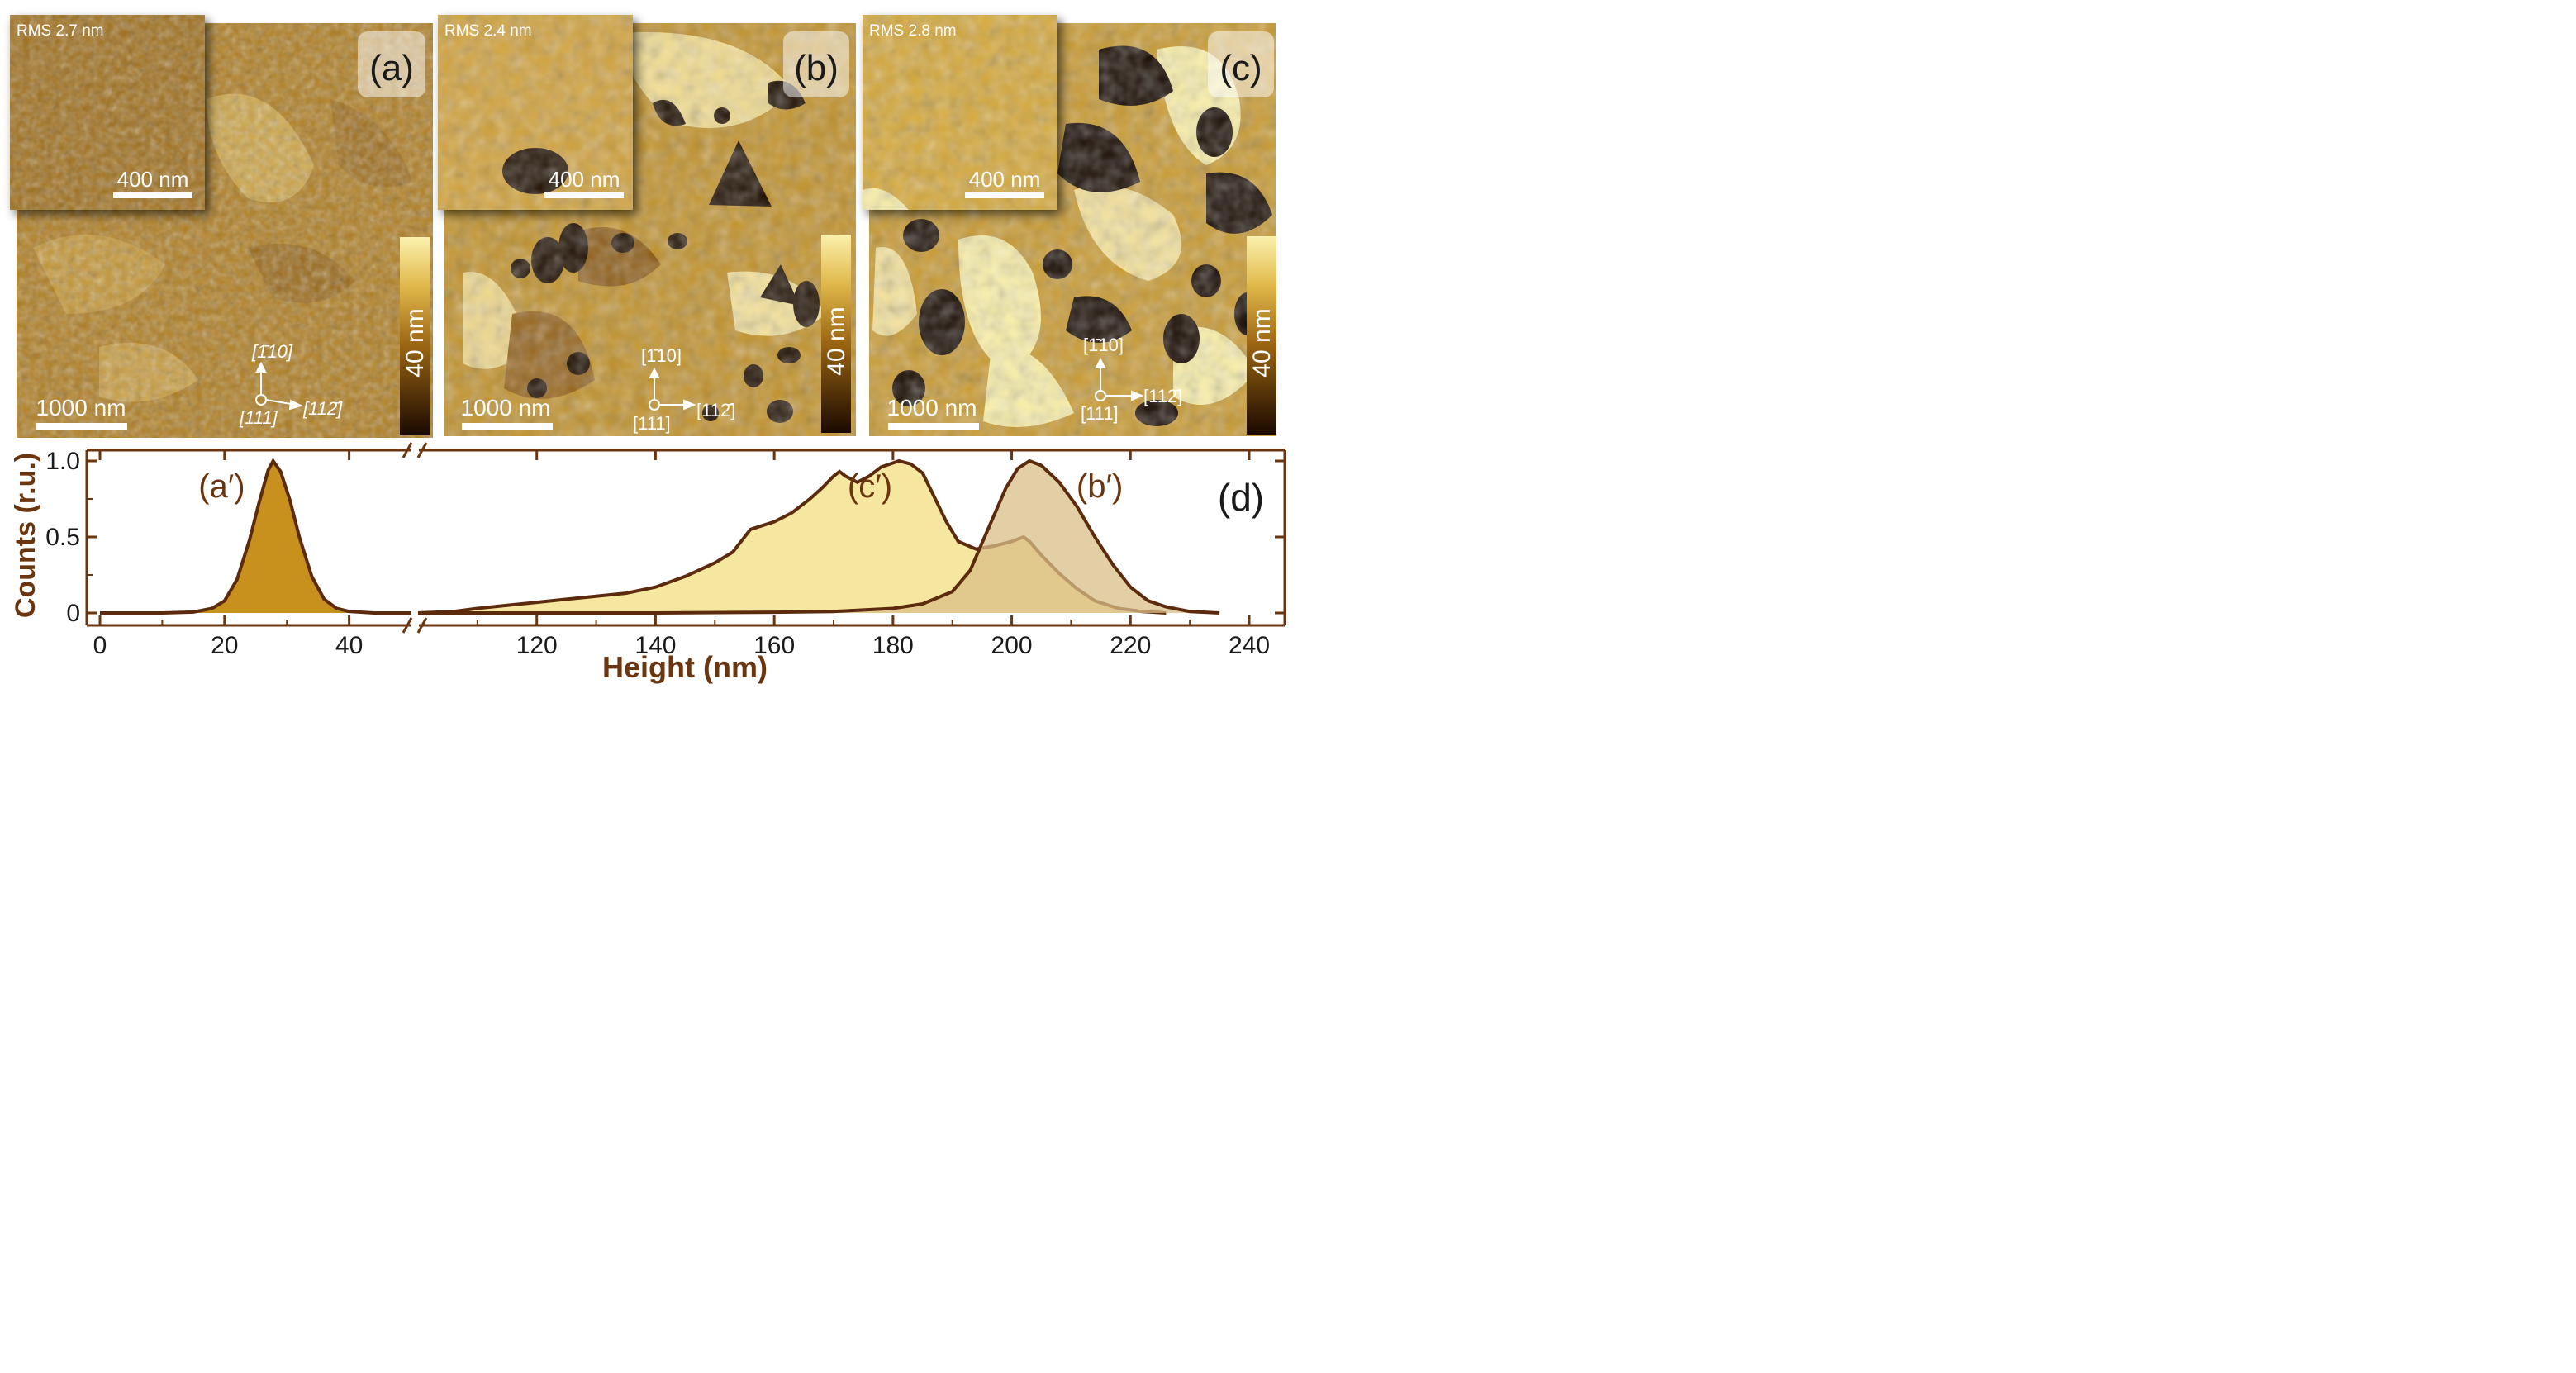  Describe the element at coordinates (584, 180) in the screenshot. I see `inset-scale-label-b: 400 nm` at that location.